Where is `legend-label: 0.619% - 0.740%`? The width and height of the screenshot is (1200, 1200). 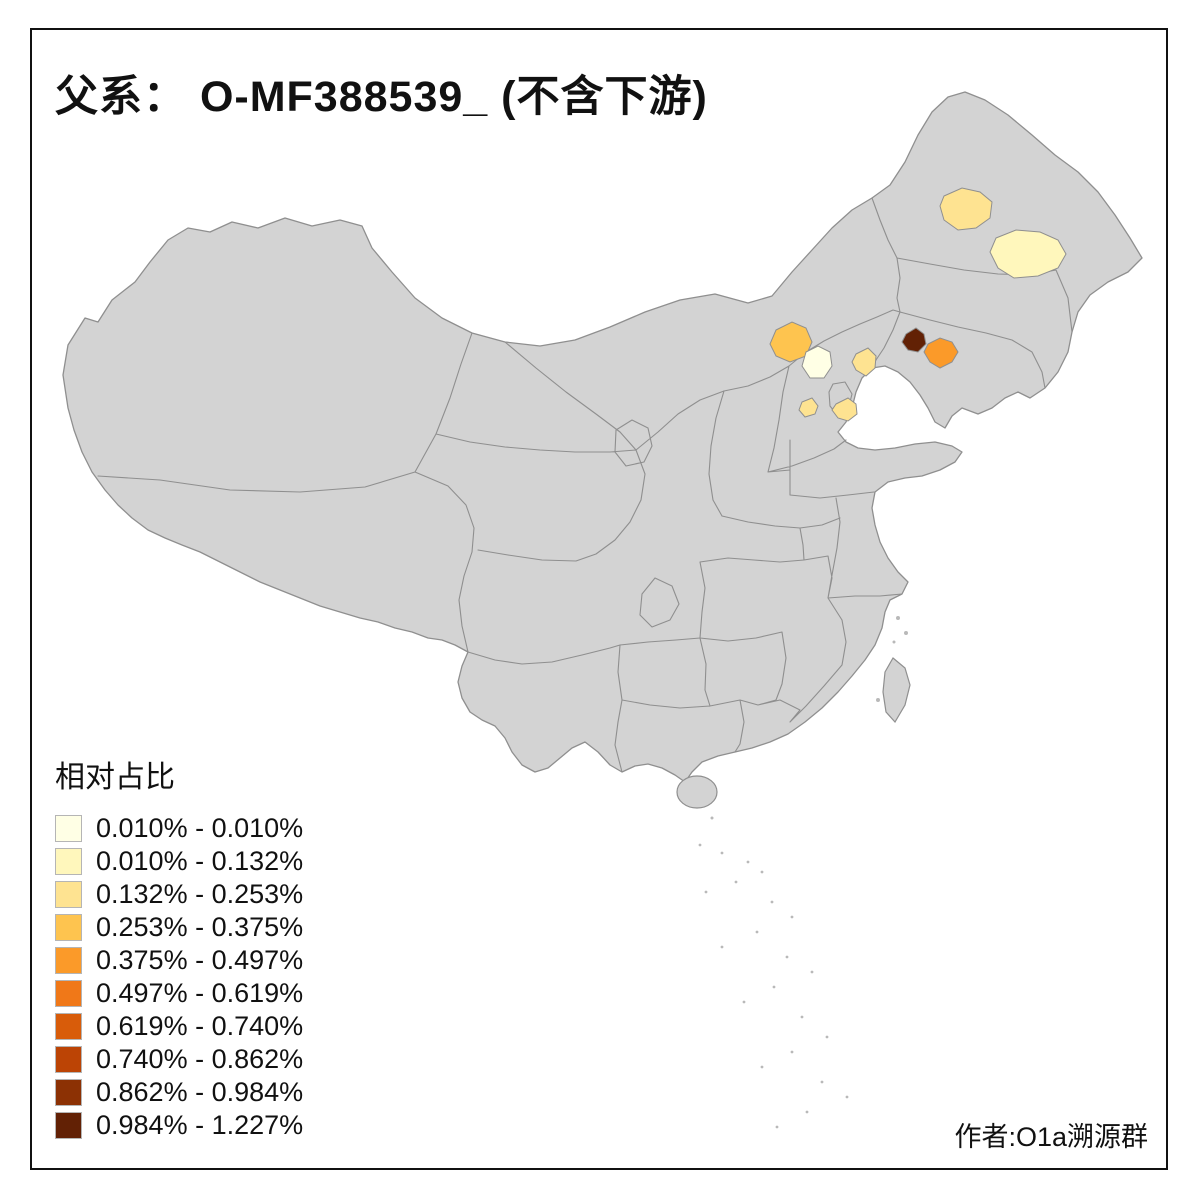
legend-label: 0.619% - 0.740% is located at coordinates (200, 1026).